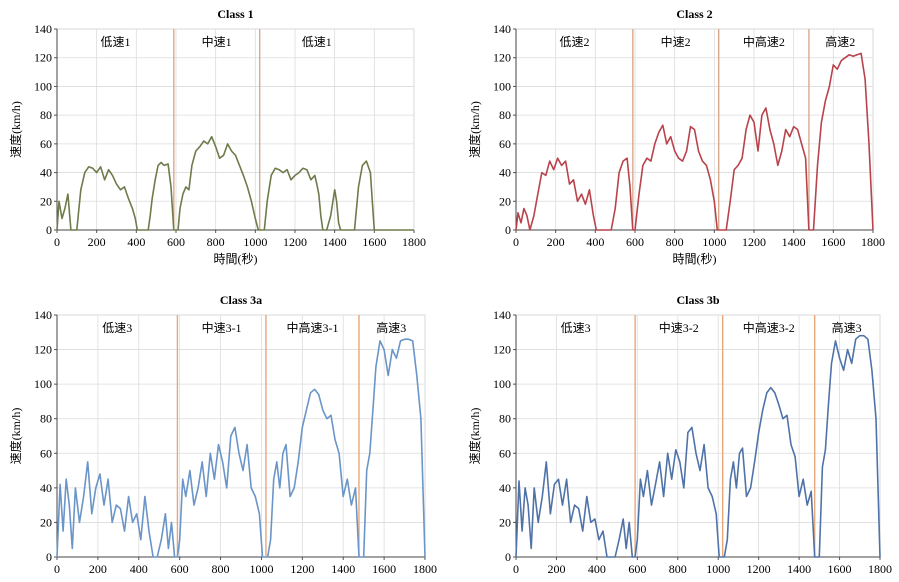  What do you see at coordinates (769, 327) in the screenshot?
I see `phase-label: 中高速3-2` at bounding box center [769, 327].